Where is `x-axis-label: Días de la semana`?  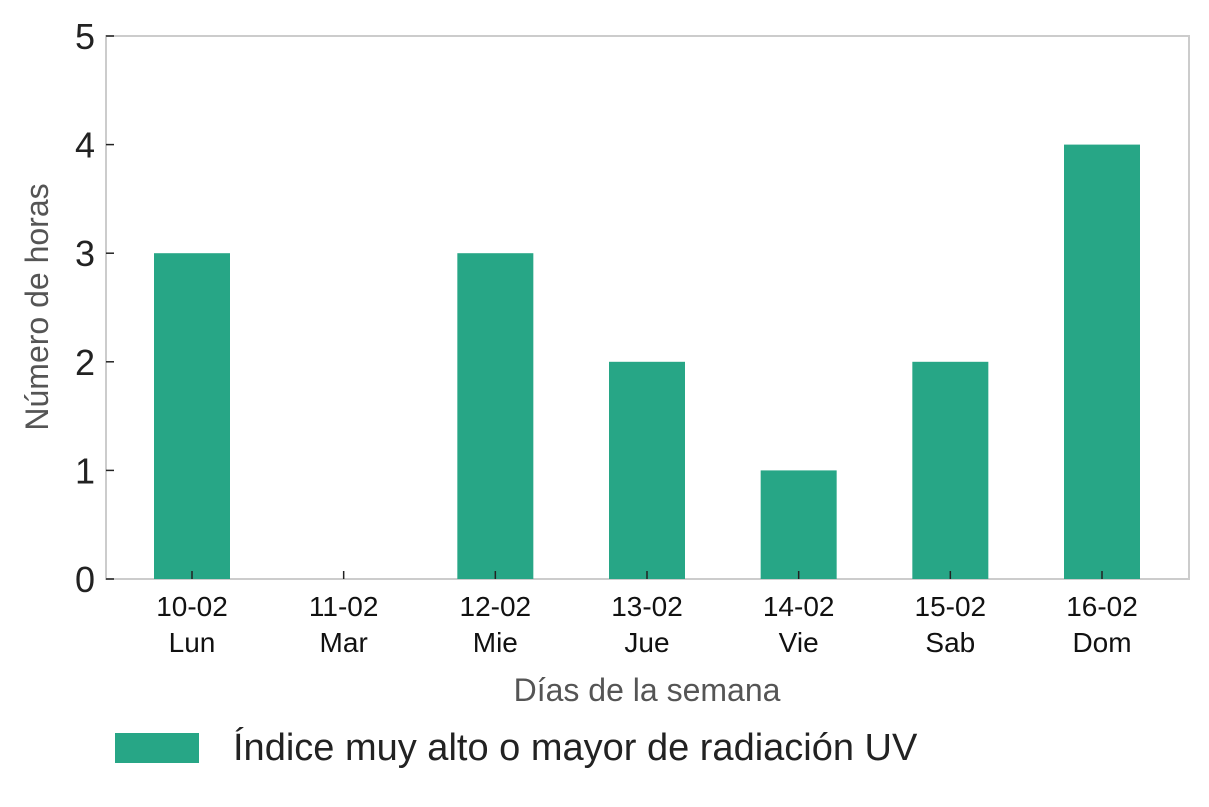
x-axis-label: Días de la semana is located at coordinates (647, 690).